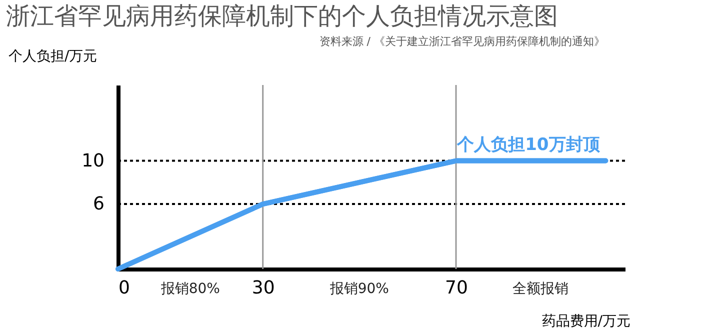  I want to click on x-tick-label: 70, so click(456, 288).